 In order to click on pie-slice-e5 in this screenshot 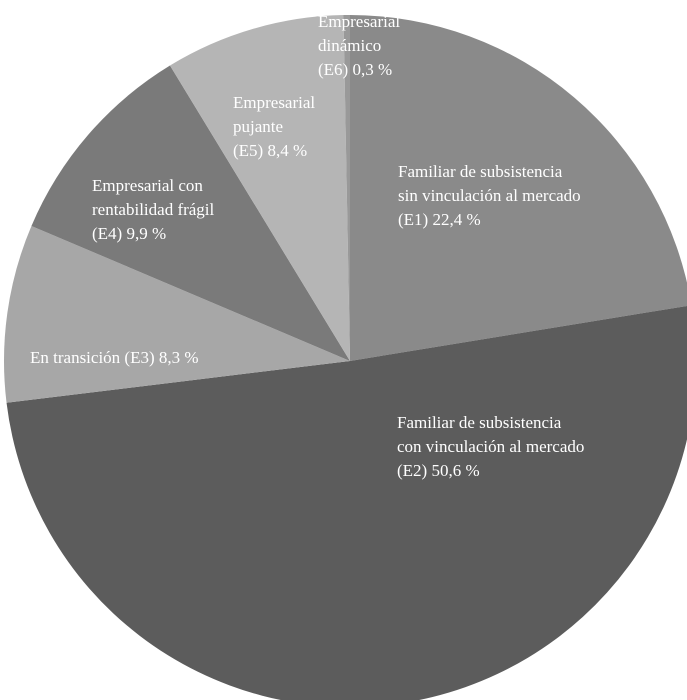, I will do `click(259, 188)`.